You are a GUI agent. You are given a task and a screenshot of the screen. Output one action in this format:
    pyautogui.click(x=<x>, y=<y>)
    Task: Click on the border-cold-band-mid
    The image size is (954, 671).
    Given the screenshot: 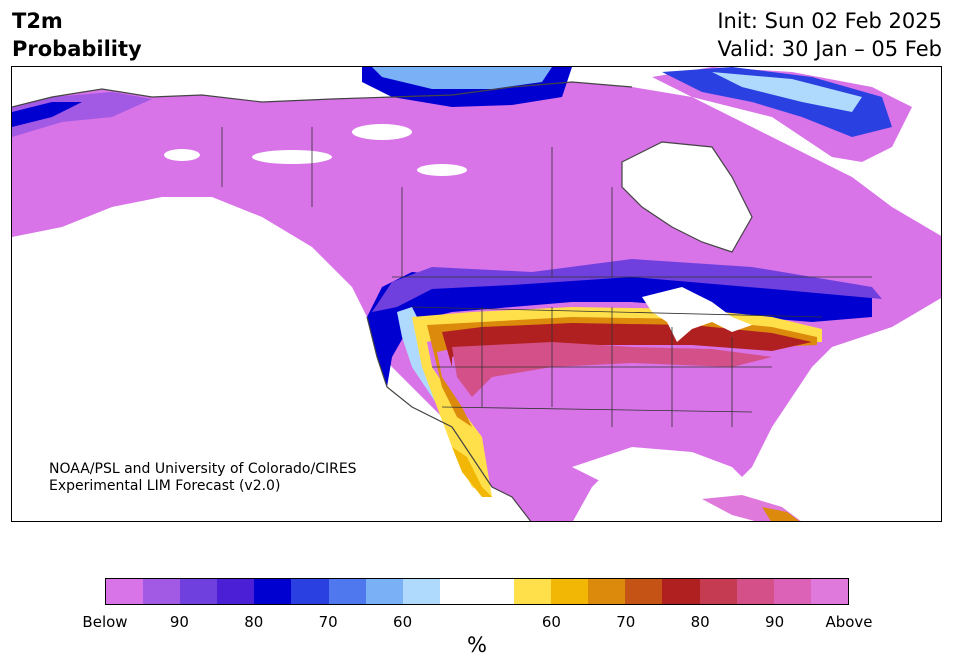 What is the action you would take?
    pyautogui.click(x=627, y=285)
    